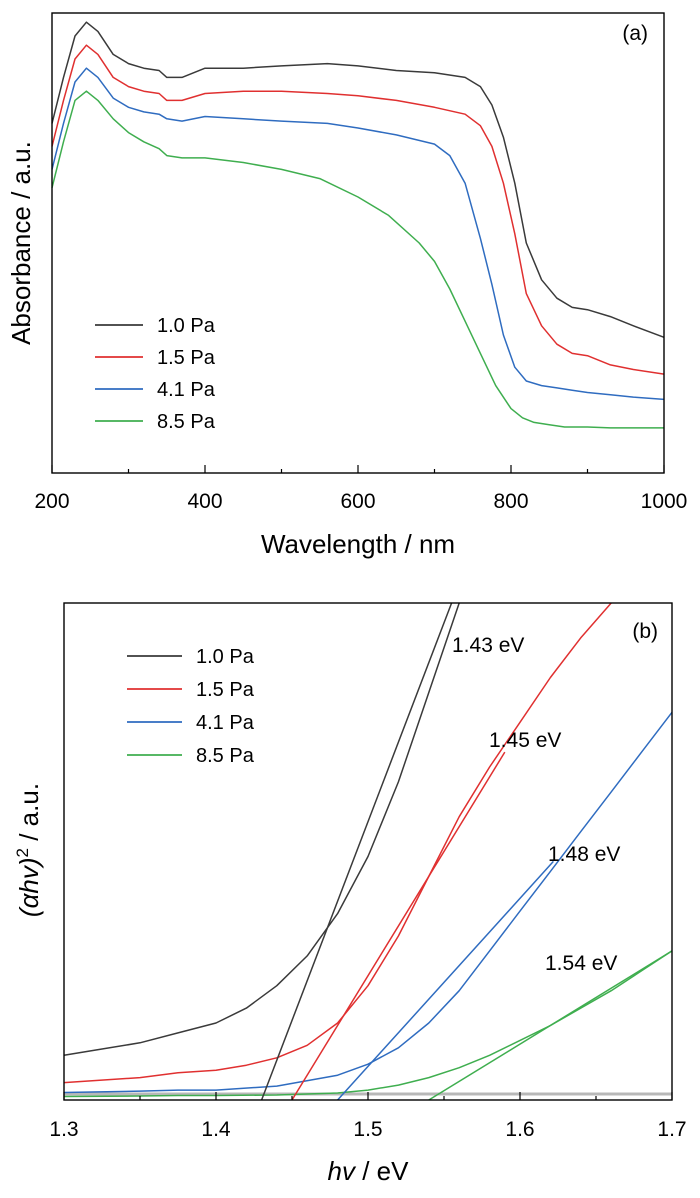  What do you see at coordinates (63, 1129) in the screenshot?
I see `panel-b-x-tick-label: 1.3` at bounding box center [63, 1129].